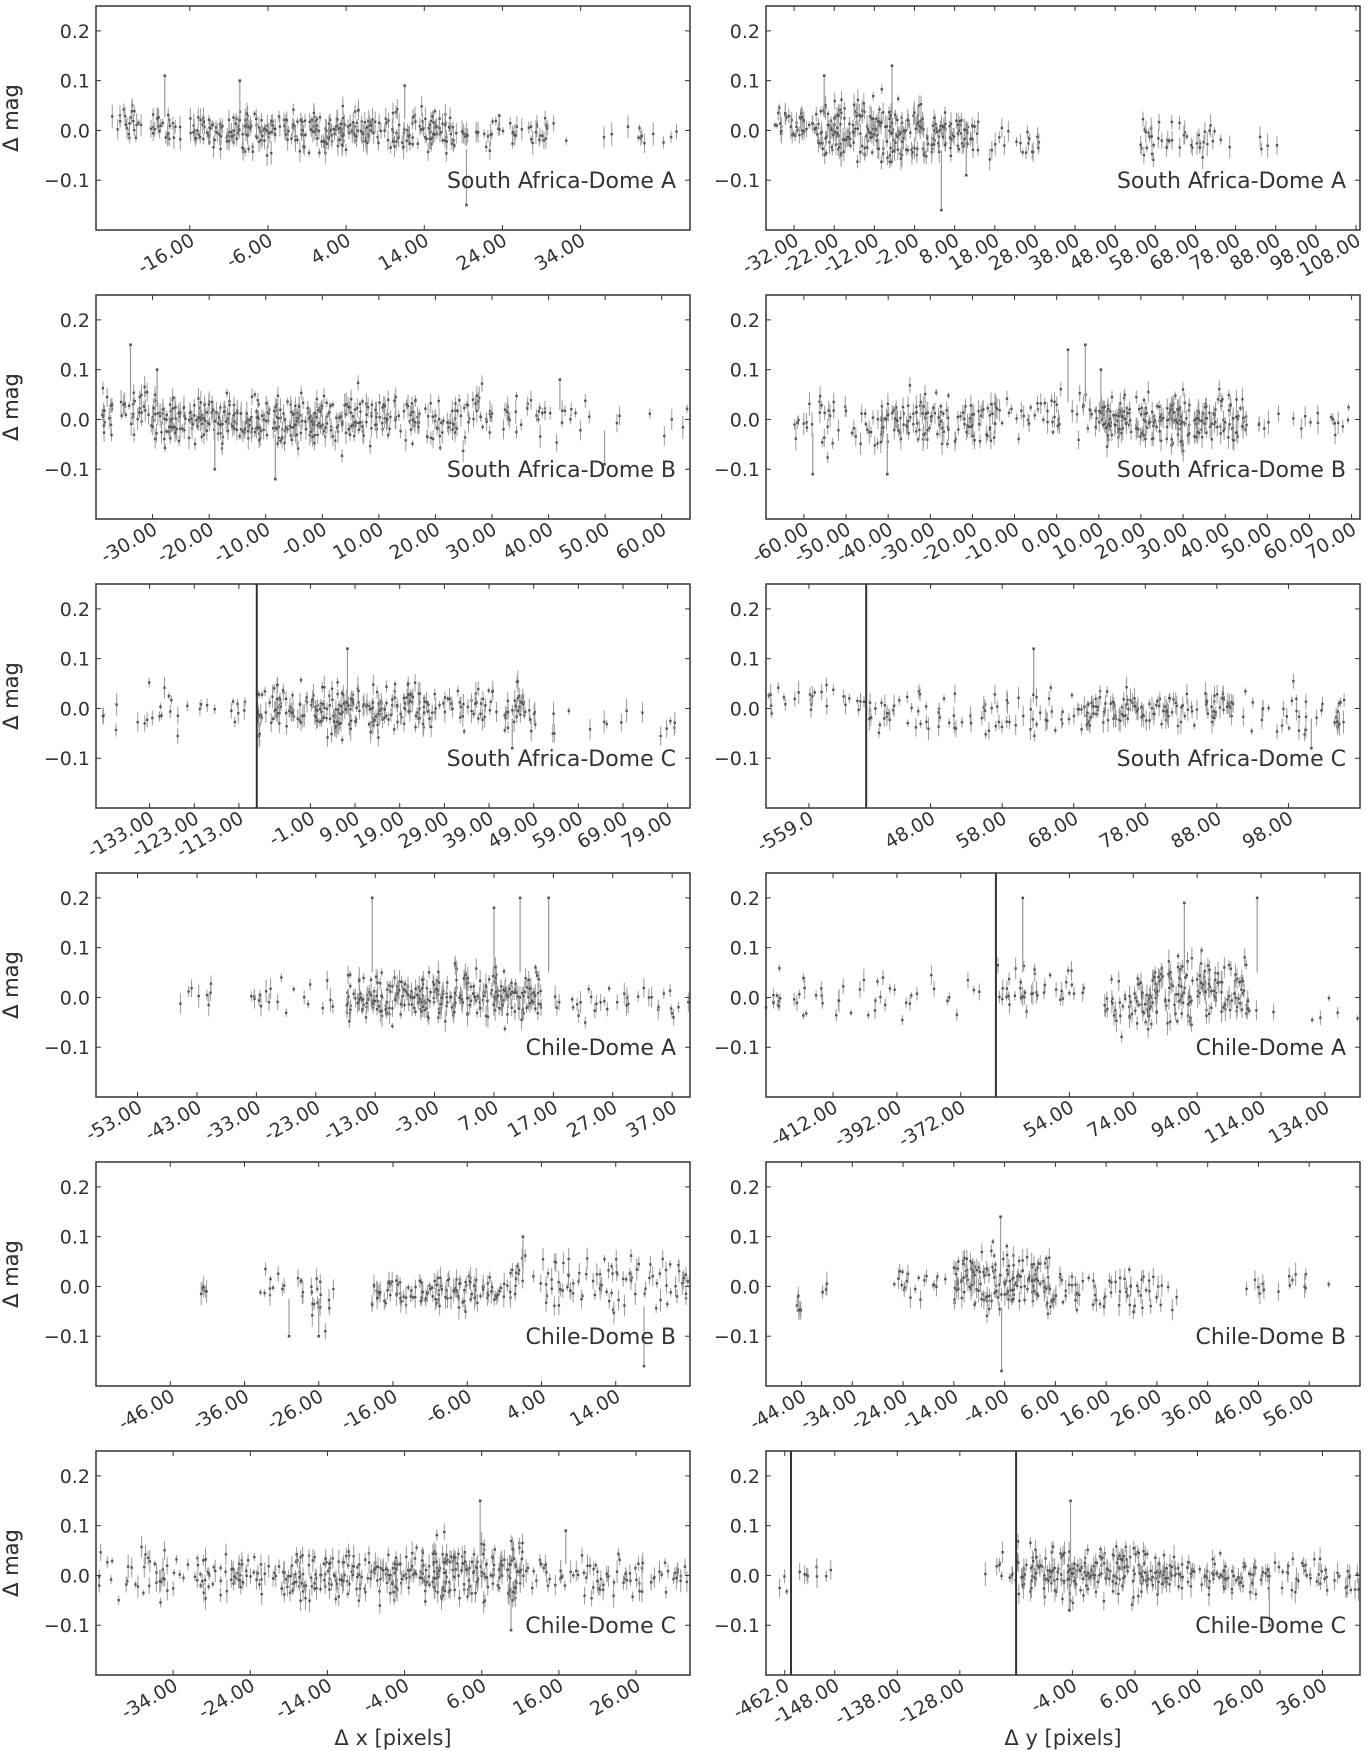  I want to click on panel-title: South Africa-Dome A, so click(561, 181).